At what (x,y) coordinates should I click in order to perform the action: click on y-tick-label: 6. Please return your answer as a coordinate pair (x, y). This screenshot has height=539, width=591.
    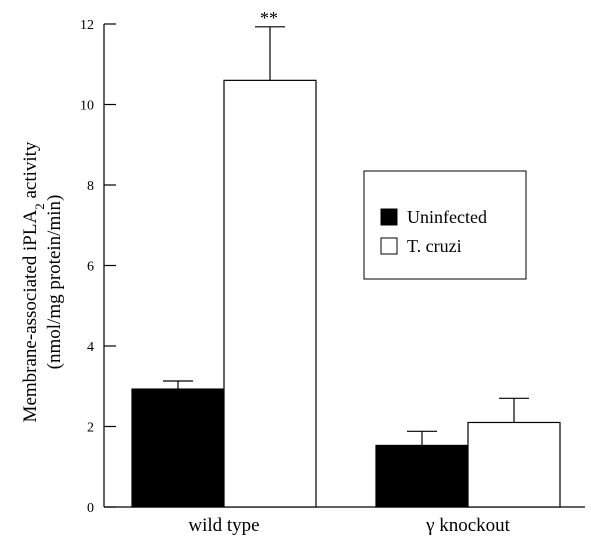
    Looking at the image, I should click on (90, 267).